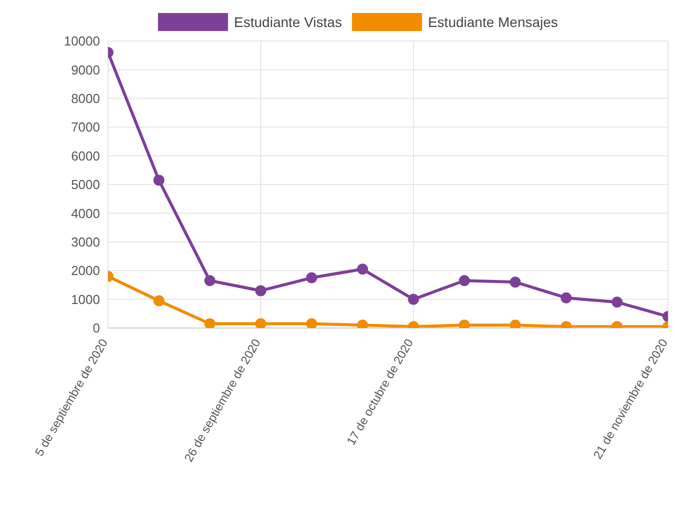 Image resolution: width=675 pixels, height=517 pixels. Describe the element at coordinates (85, 70) in the screenshot. I see `y-tick-label: 9000` at that location.